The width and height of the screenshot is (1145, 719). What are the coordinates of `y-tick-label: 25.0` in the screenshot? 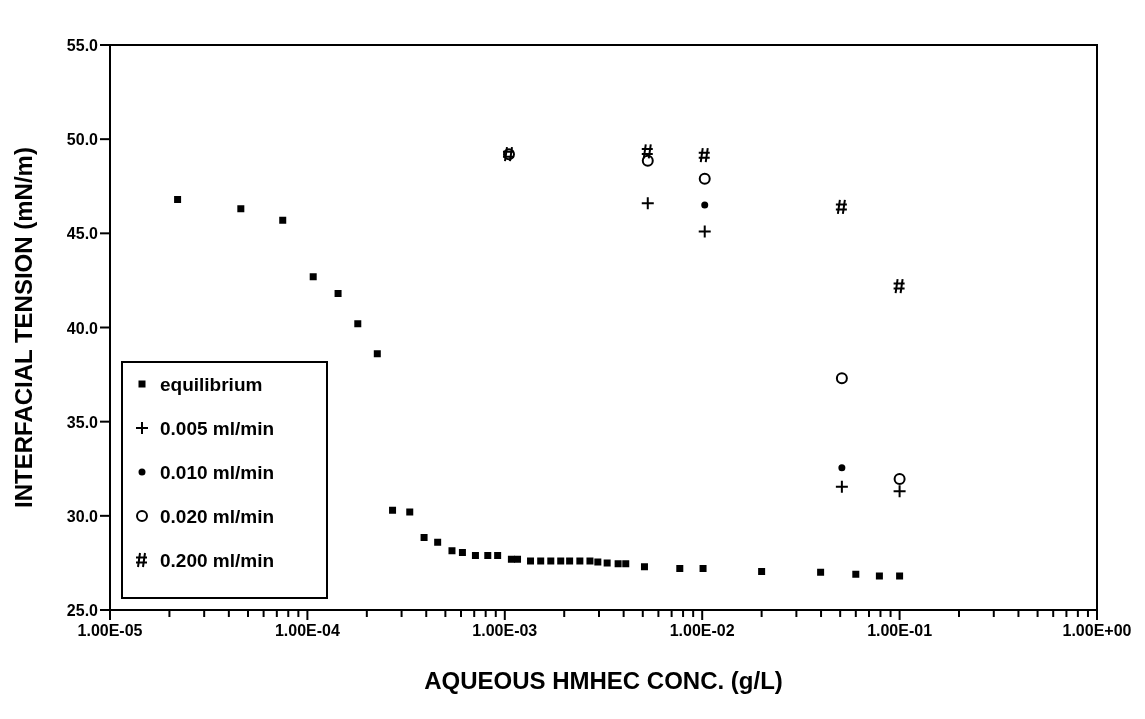 It's located at (82, 610).